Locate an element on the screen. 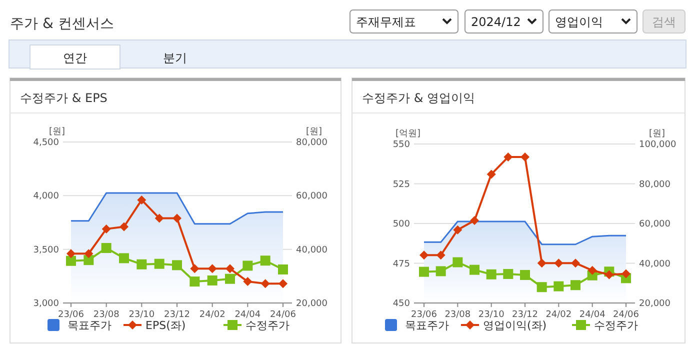 This screenshot has width=695, height=349. text: 연간 is located at coordinates (75, 58).